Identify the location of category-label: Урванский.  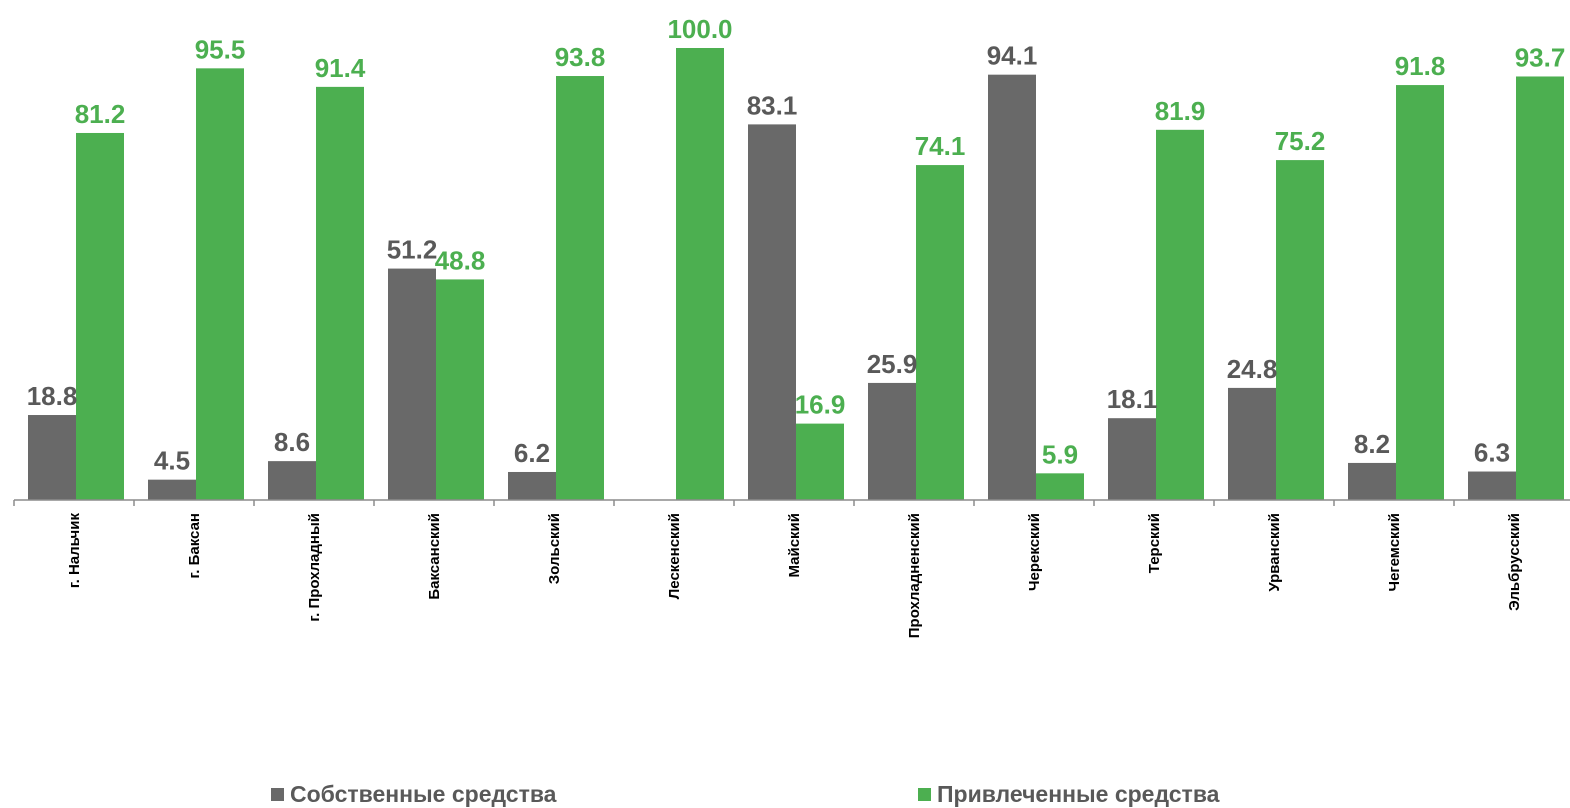
(1274, 552).